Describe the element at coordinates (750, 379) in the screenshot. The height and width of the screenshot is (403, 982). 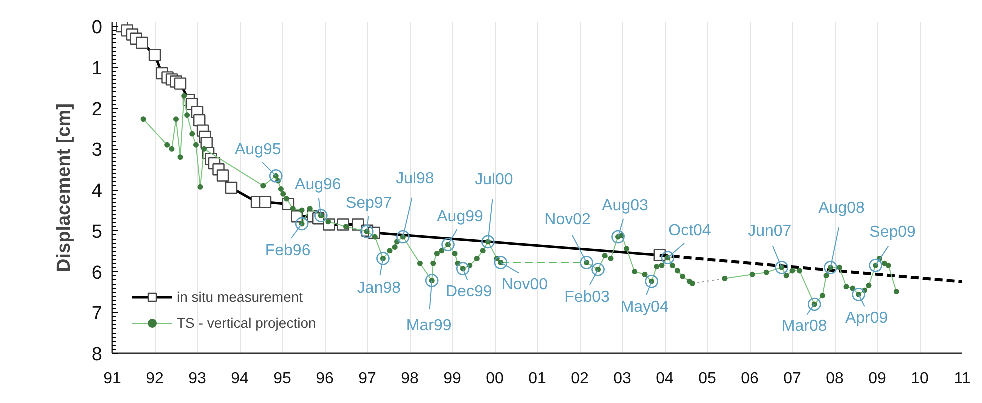
I see `x-tick-label: 06` at that location.